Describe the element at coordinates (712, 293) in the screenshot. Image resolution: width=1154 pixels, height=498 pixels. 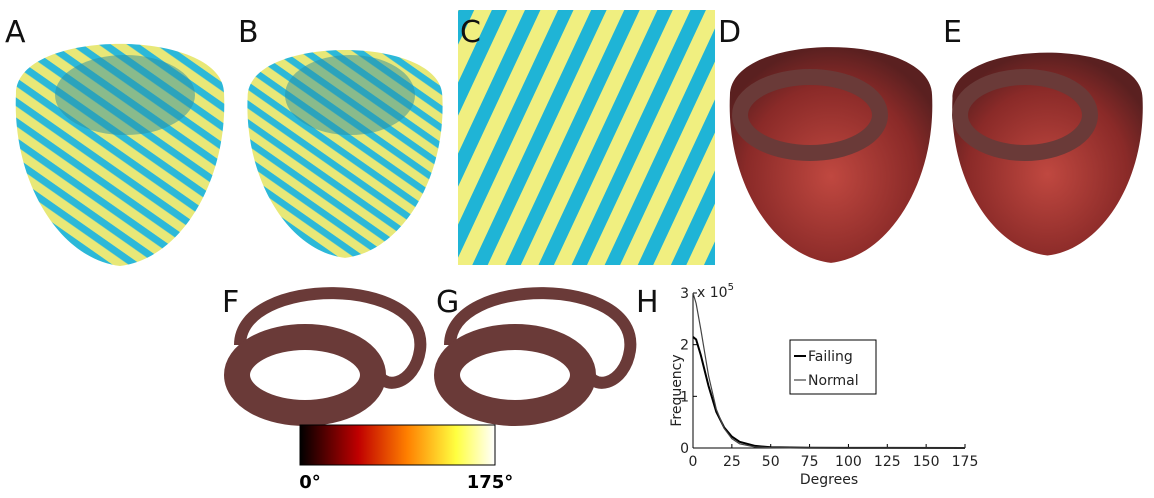
I see `multiplier-base: x 10` at that location.